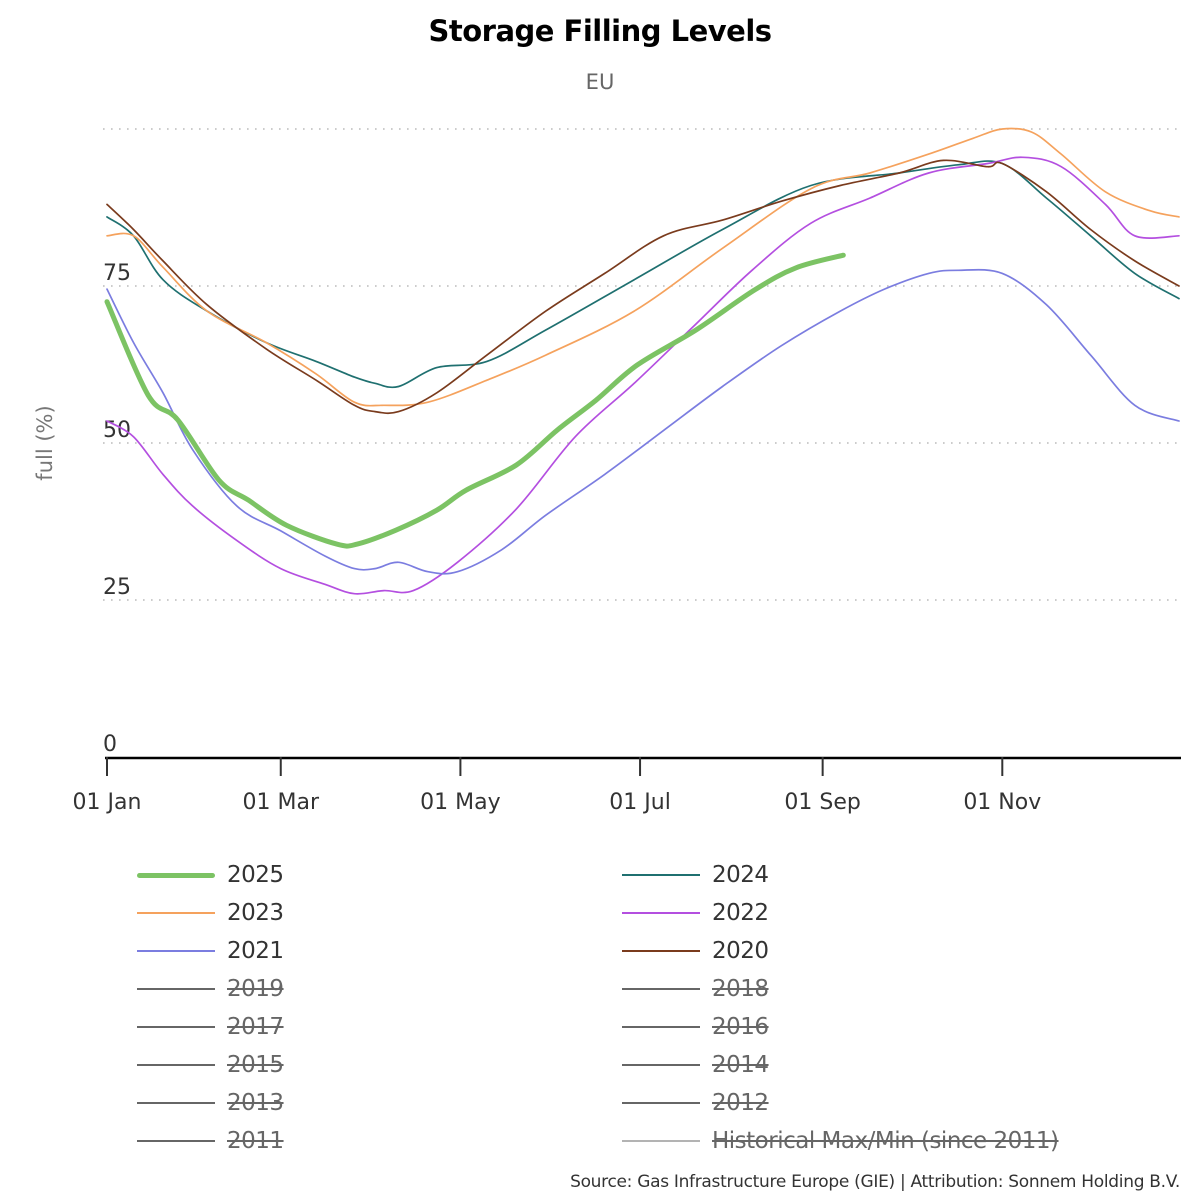  I want to click on legend-item-2014: 2014, so click(695, 1065).